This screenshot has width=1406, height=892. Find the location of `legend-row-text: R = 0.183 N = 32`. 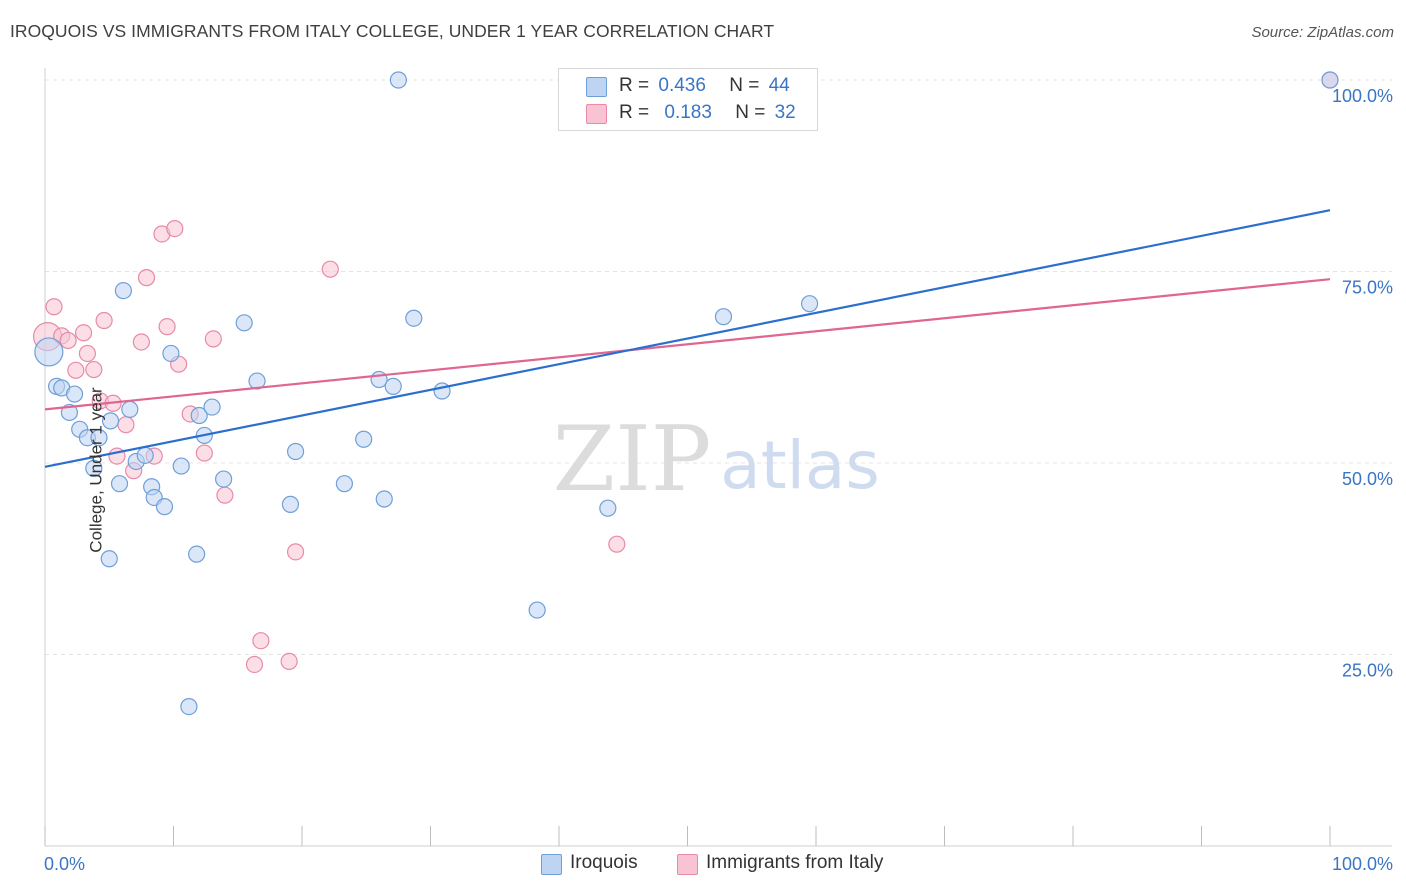

legend-row-text: R = 0.183 N = 32 is located at coordinates (707, 113).